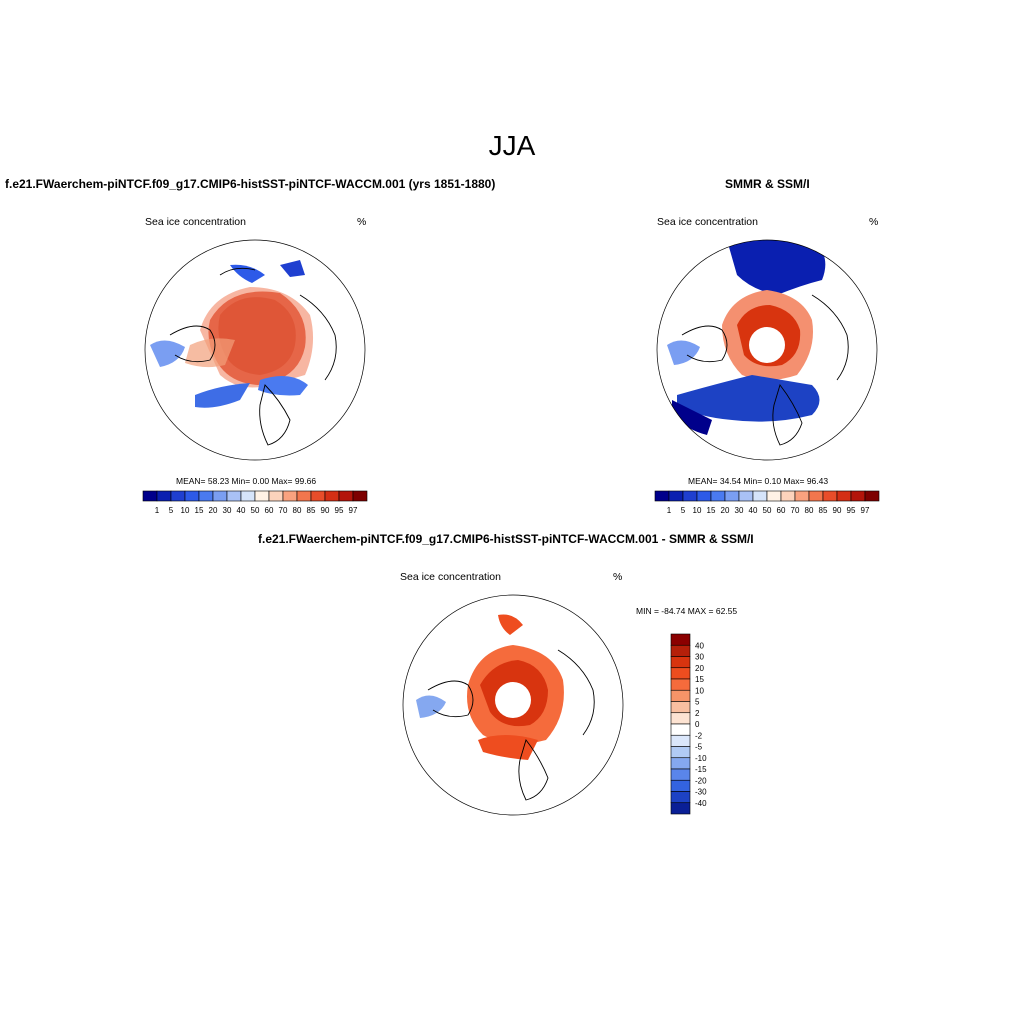 The width and height of the screenshot is (1024, 1024). What do you see at coordinates (513, 700) in the screenshot?
I see `panel3-pole-hole` at bounding box center [513, 700].